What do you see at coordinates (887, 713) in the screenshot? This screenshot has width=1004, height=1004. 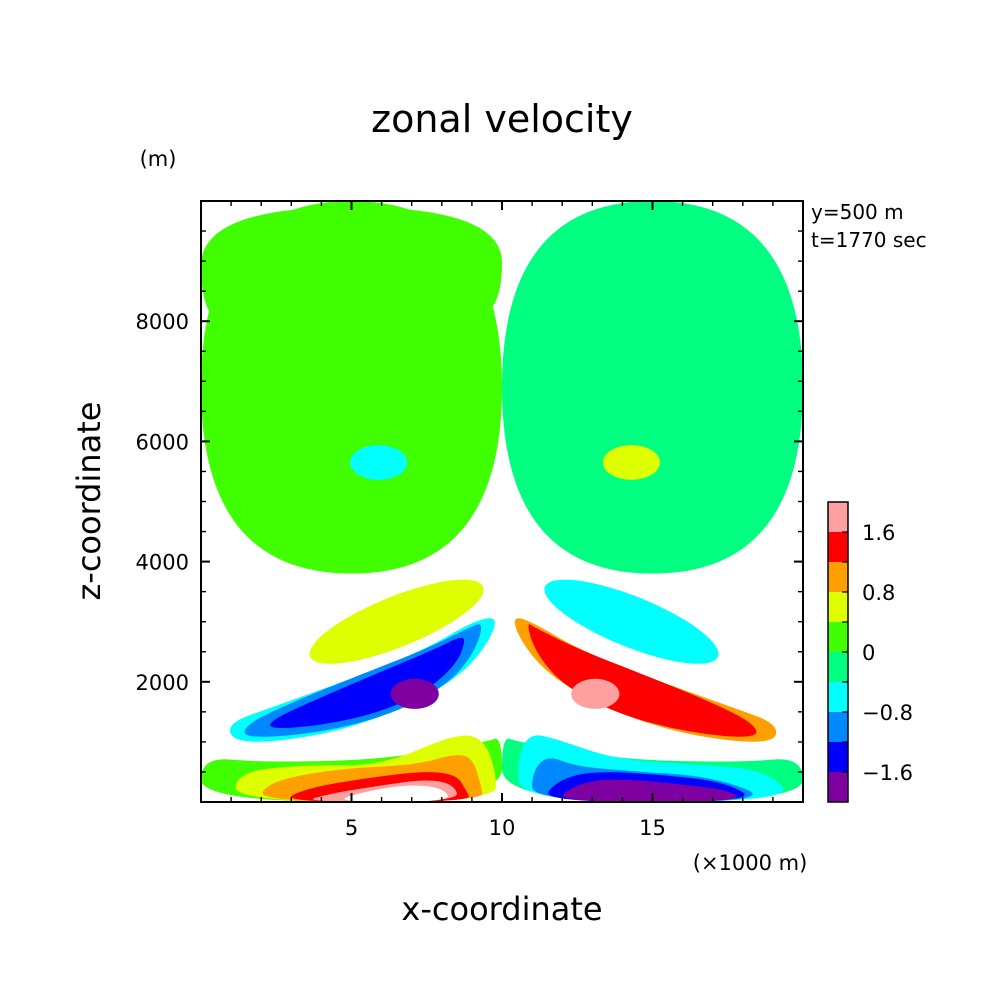 I see `colorbar-label-1: −0.8` at bounding box center [887, 713].